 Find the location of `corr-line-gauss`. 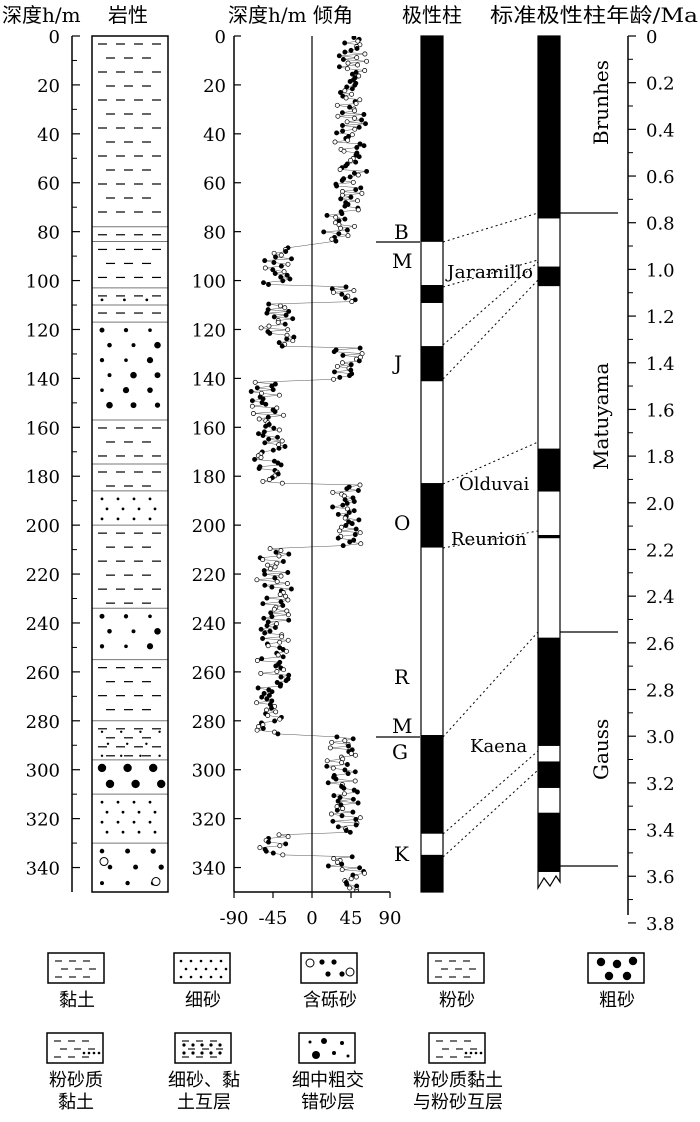

corr-line-gauss is located at coordinates (490, 684).